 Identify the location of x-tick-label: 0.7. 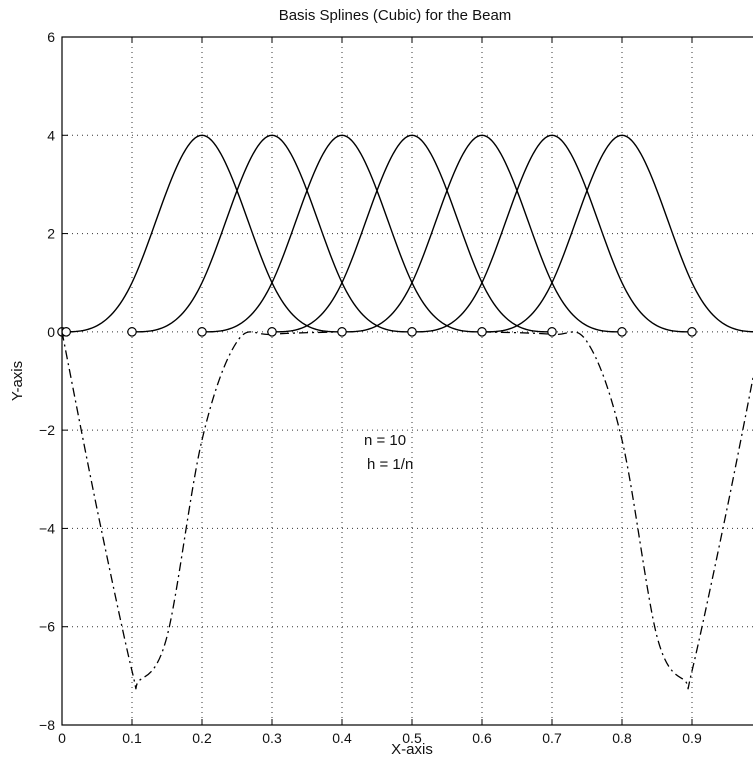
(552, 738).